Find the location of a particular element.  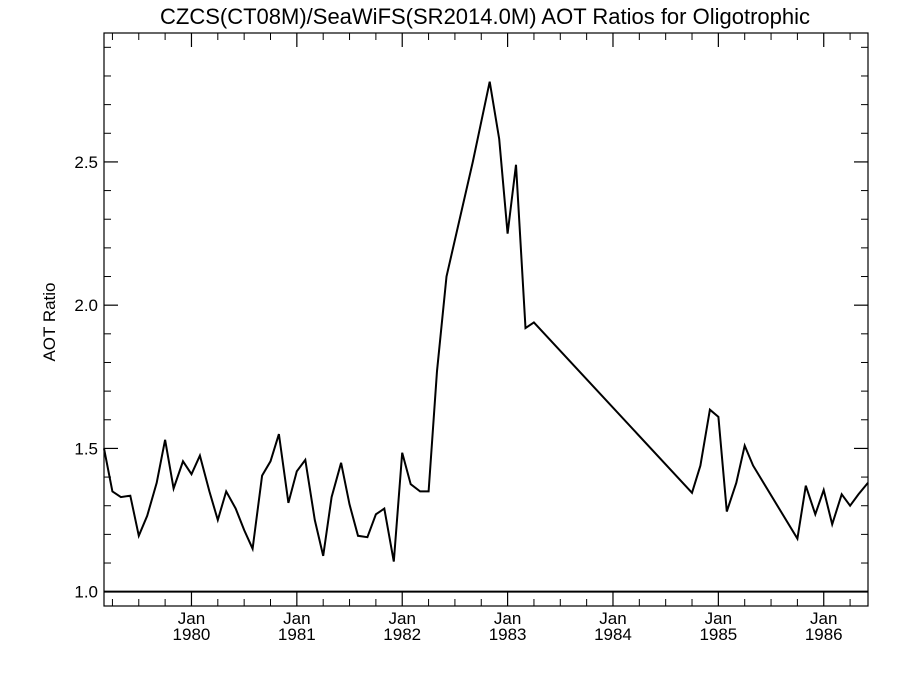

y-tick-label: 2.0 is located at coordinates (86, 305).